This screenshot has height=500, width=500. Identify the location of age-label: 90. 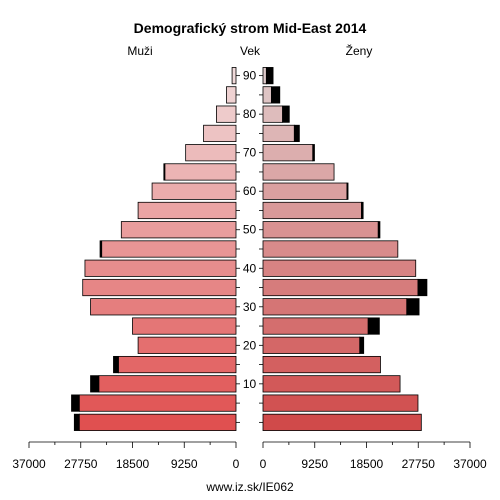
(250, 76).